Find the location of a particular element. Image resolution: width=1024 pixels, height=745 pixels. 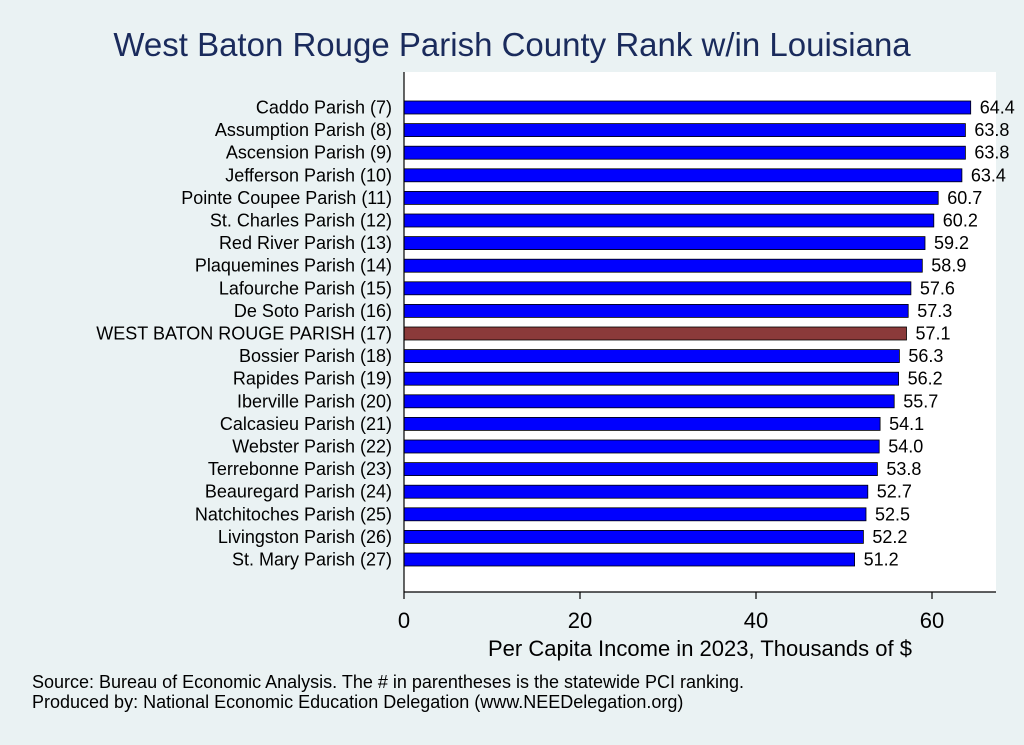

value-label: 57.6 is located at coordinates (937, 288).